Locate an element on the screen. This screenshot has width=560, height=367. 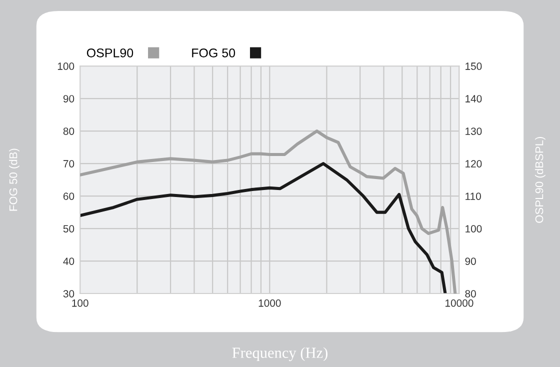
y-tick-label: 70 is located at coordinates (68, 164).